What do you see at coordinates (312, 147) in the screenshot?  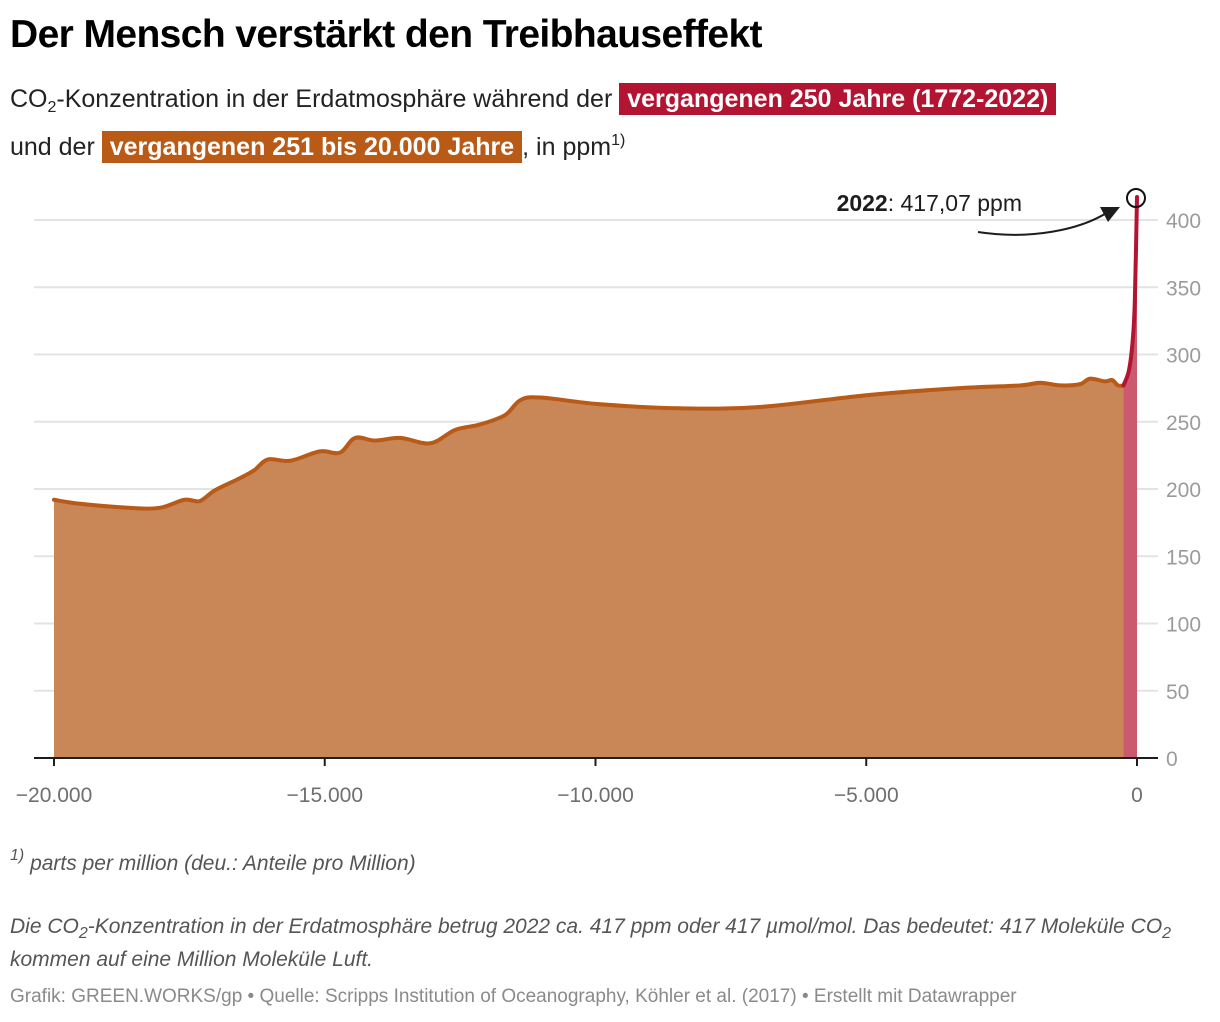 I see `legend-historic-highlight: vergangenen 251 bis 20.000 Jahre` at bounding box center [312, 147].